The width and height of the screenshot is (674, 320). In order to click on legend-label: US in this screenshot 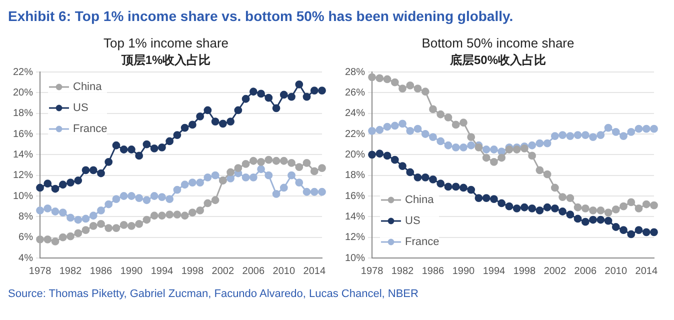, I will do `click(80, 108)`.